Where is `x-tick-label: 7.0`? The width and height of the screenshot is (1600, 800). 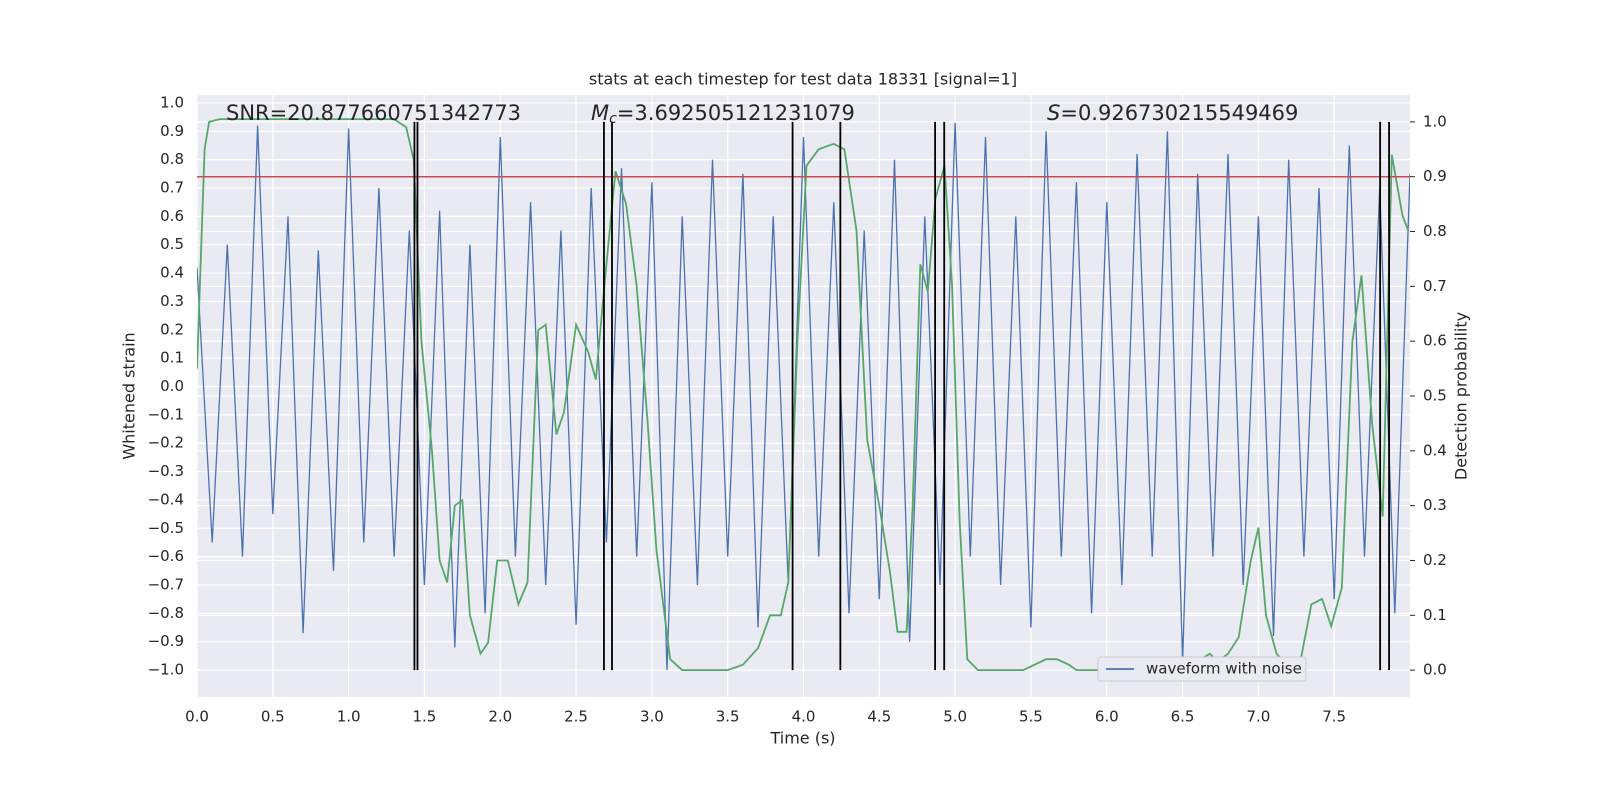 x-tick-label: 7.0 is located at coordinates (1258, 717).